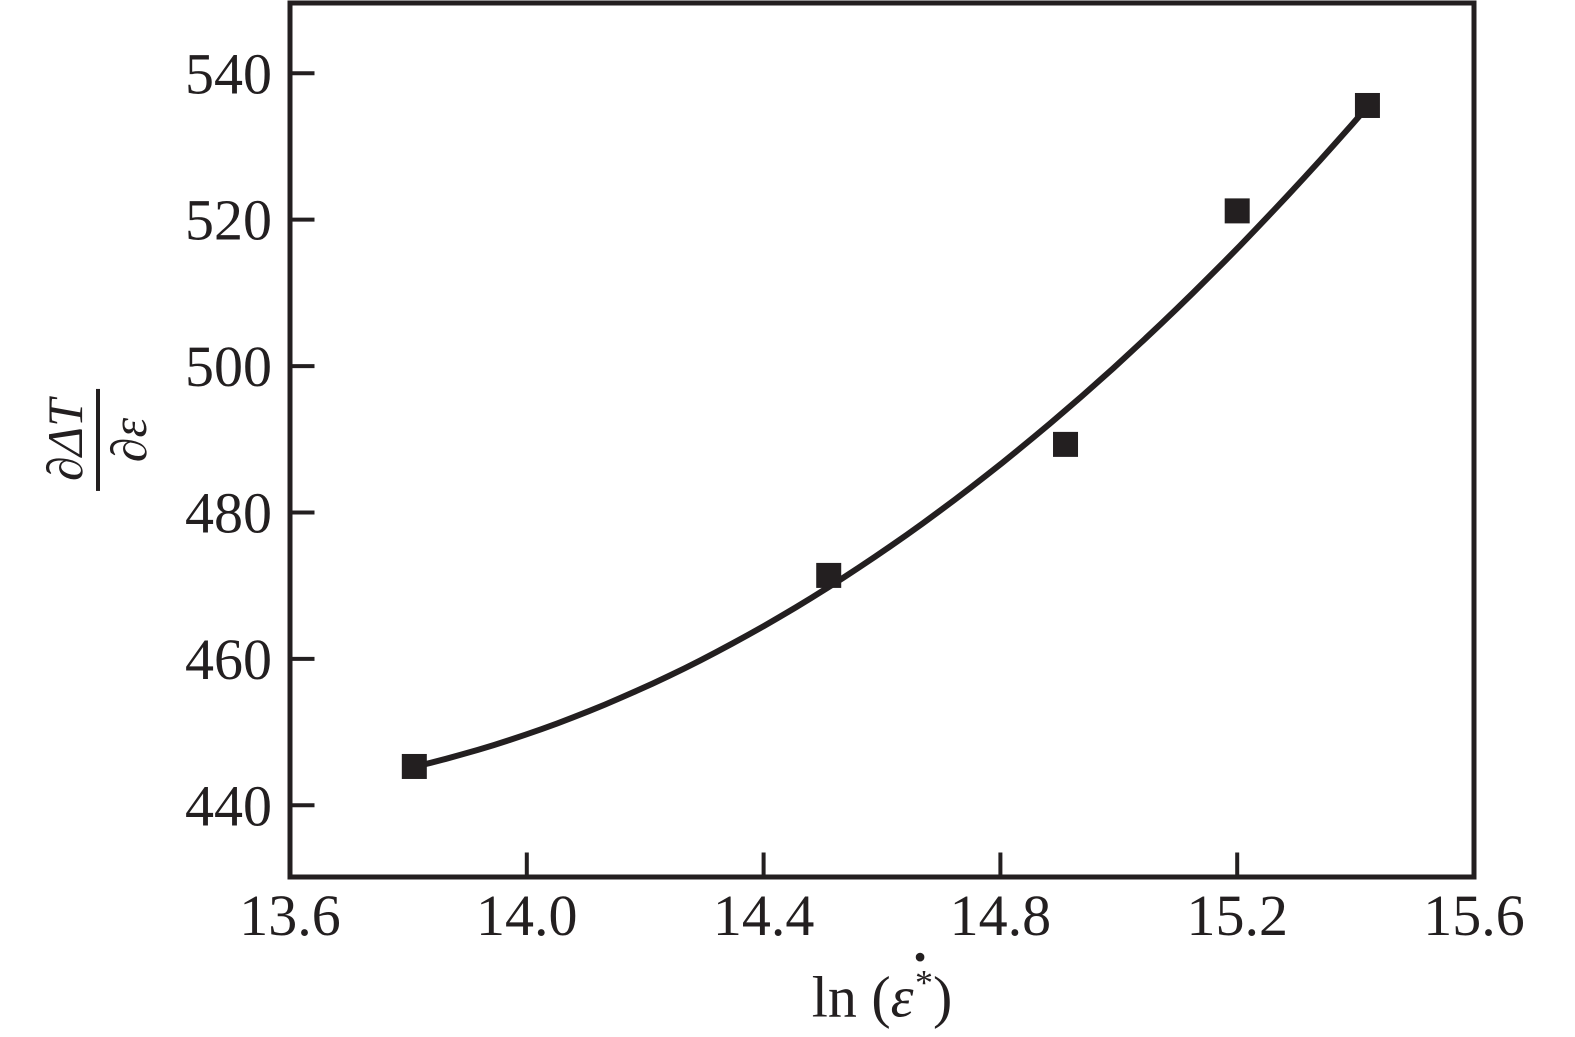 This screenshot has height=1037, width=1575. I want to click on y-axis-label: ∂ΔT ∂ε, so click(97, 440).